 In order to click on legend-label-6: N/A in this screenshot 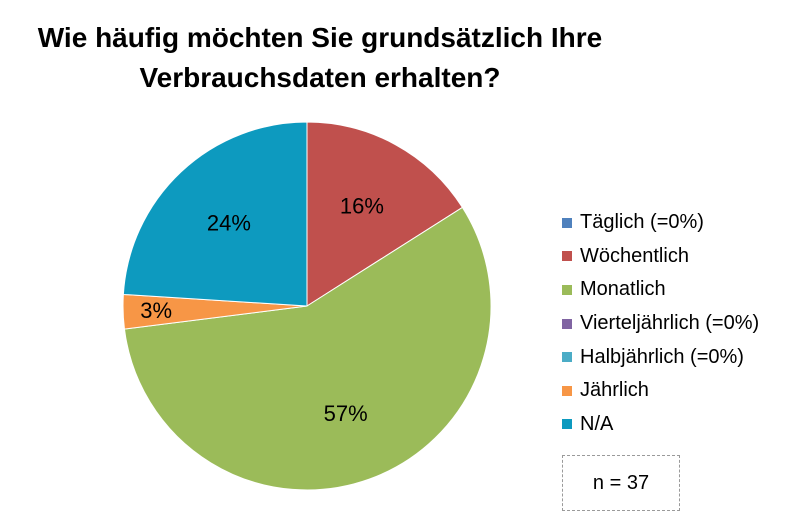, I will do `click(597, 423)`.